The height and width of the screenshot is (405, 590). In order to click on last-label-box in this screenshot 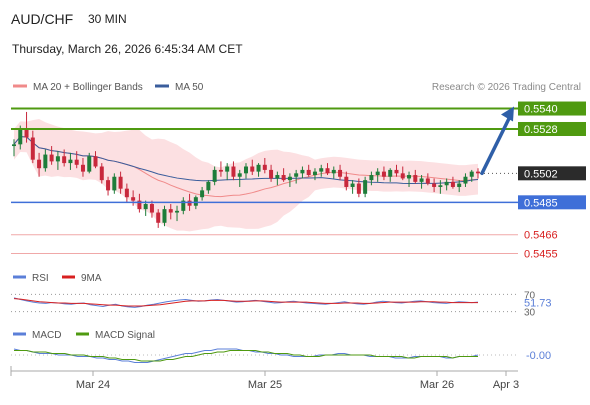, I will do `click(552, 173)`.